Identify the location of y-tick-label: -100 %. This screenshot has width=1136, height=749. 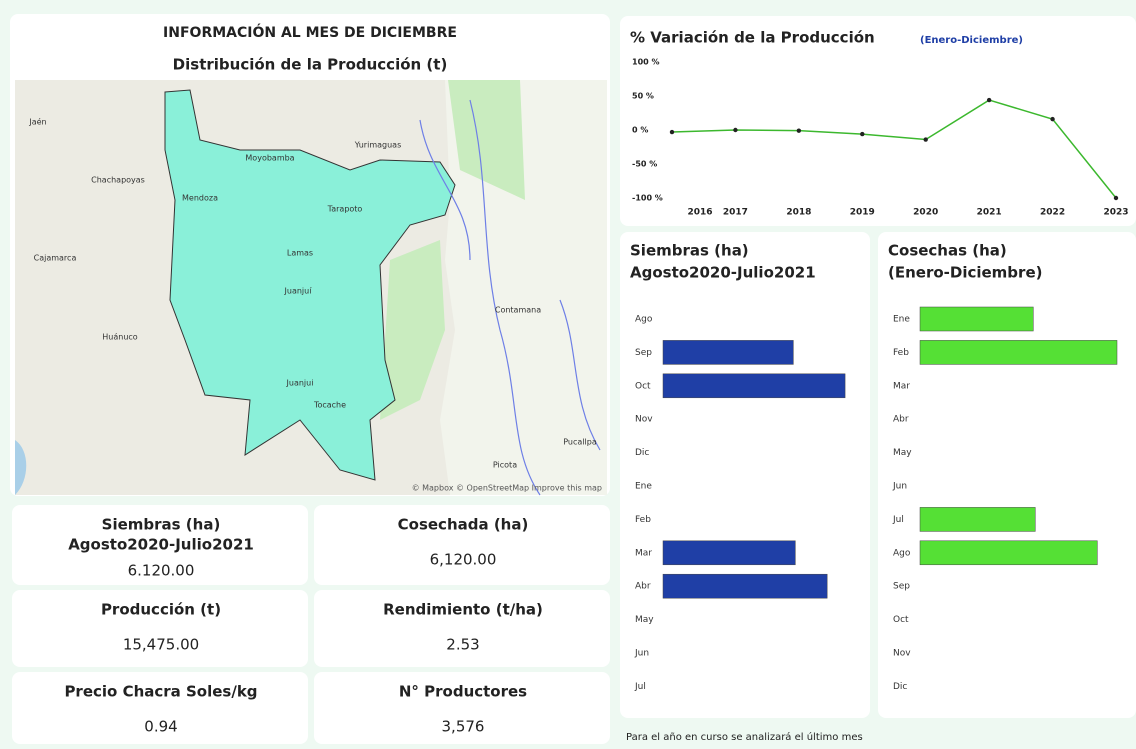
(647, 198).